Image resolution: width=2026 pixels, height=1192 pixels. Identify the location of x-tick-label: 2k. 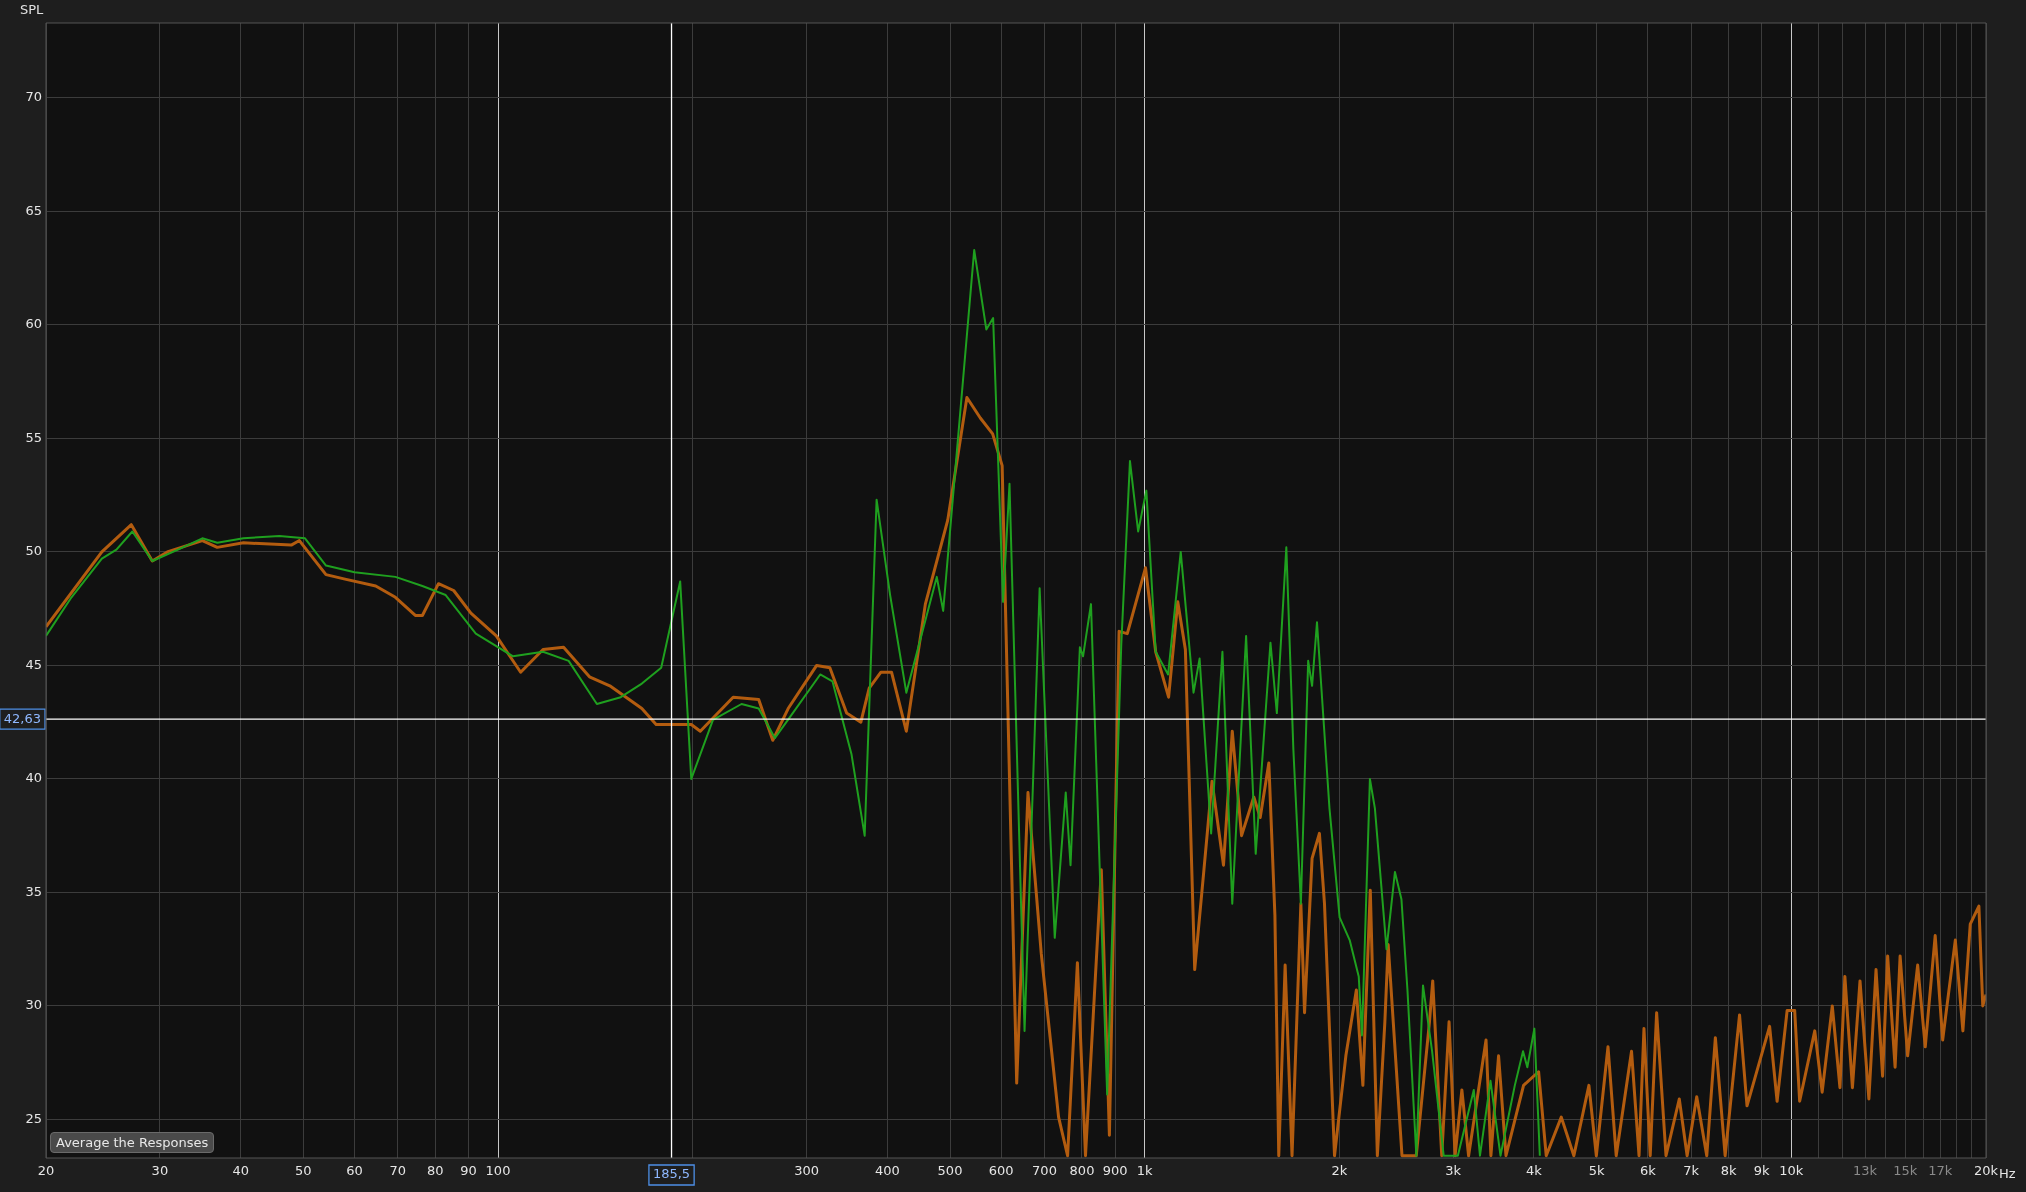
(1339, 1171).